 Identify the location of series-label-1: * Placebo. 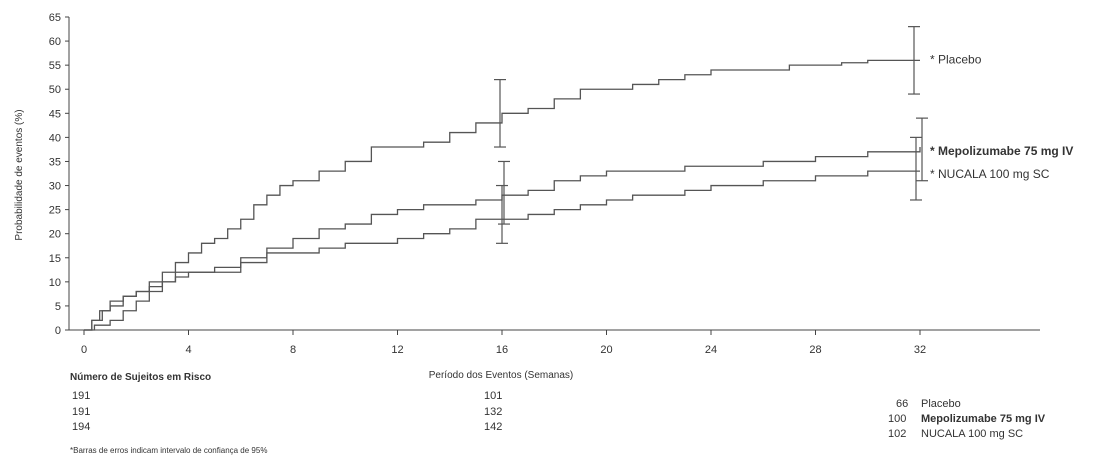
(956, 59).